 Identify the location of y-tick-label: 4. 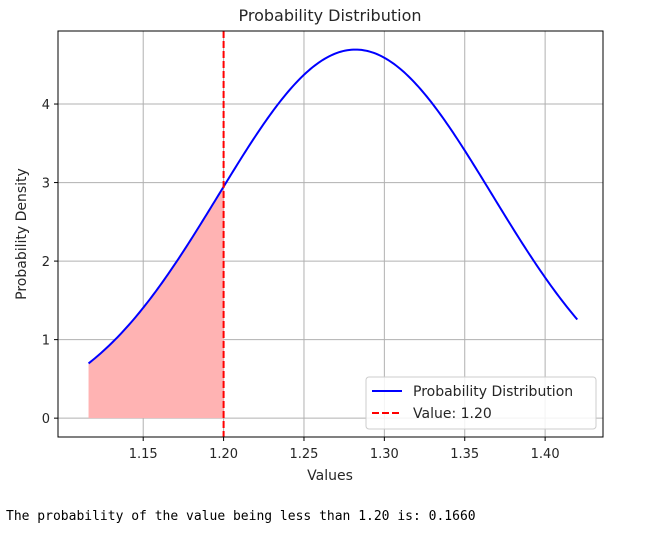
(46, 105).